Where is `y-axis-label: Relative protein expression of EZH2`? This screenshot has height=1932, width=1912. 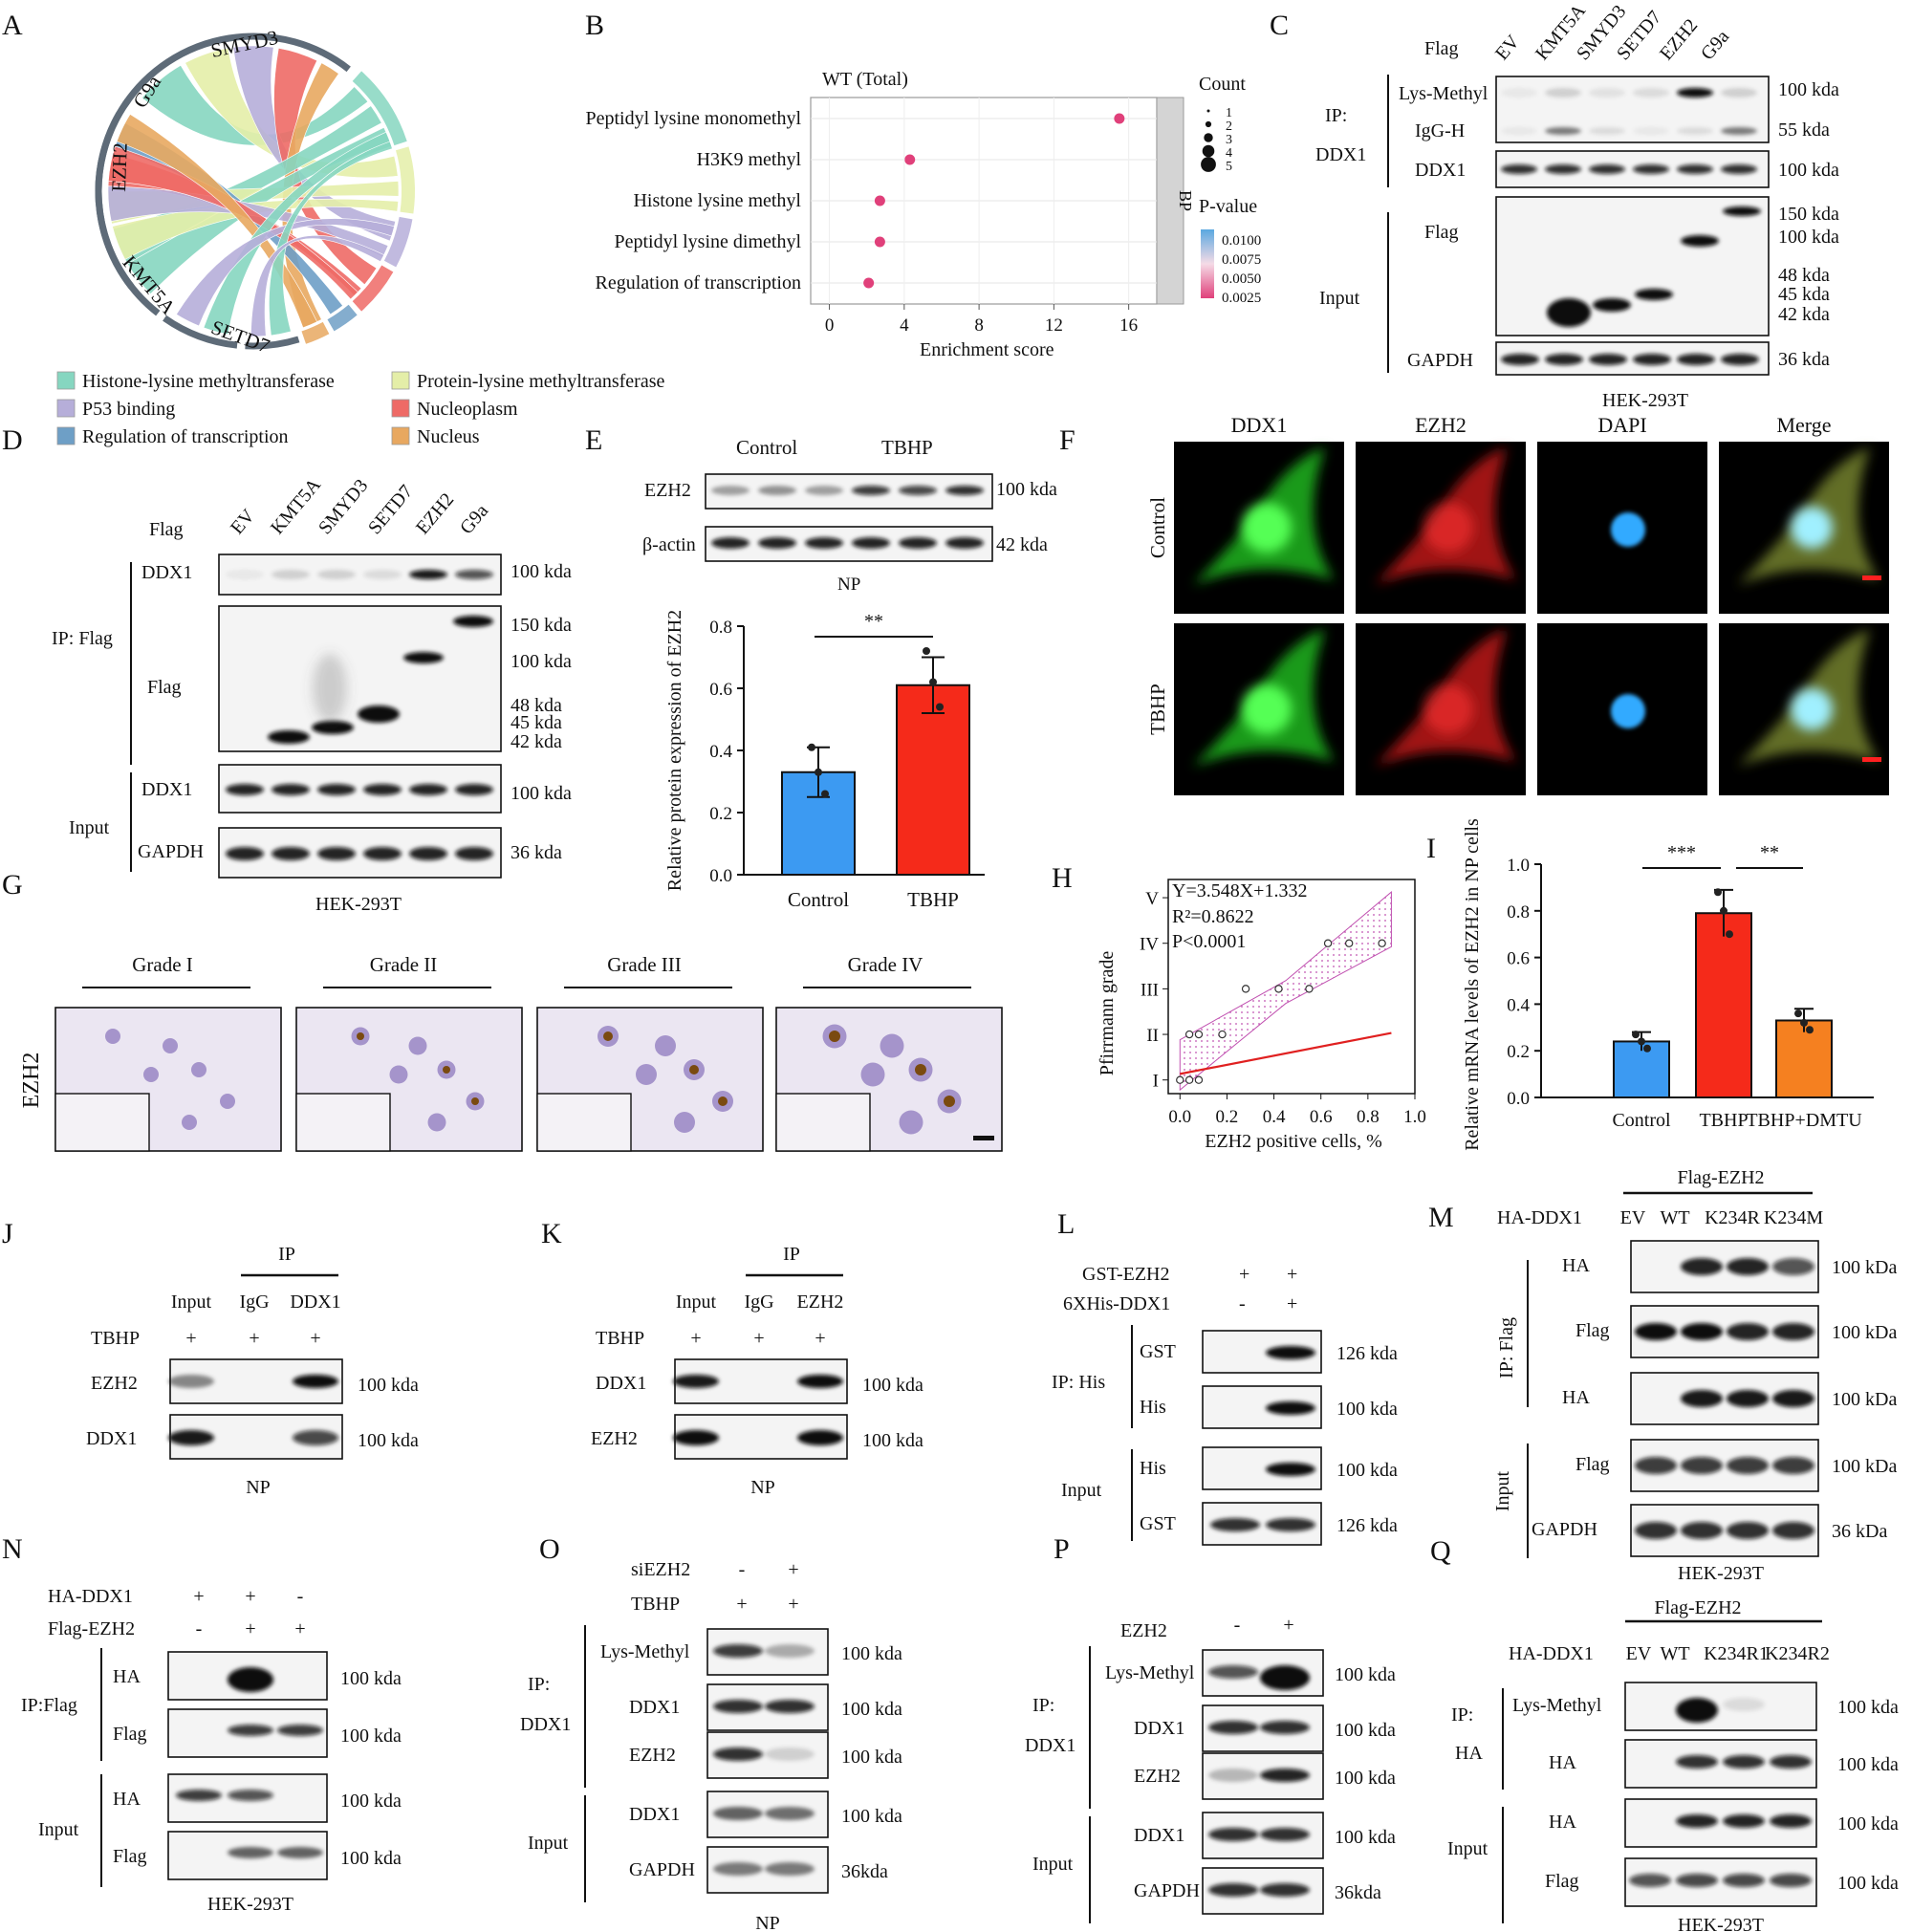 y-axis-label: Relative protein expression of EZH2 is located at coordinates (674, 751).